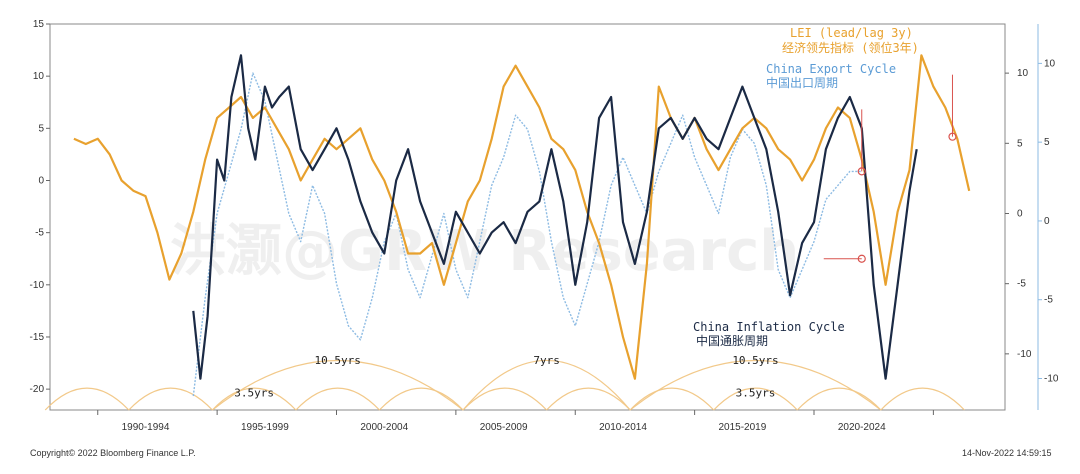  What do you see at coordinates (802, 82) in the screenshot?
I see `legend-export-cn: 中国出口周期` at bounding box center [802, 82].